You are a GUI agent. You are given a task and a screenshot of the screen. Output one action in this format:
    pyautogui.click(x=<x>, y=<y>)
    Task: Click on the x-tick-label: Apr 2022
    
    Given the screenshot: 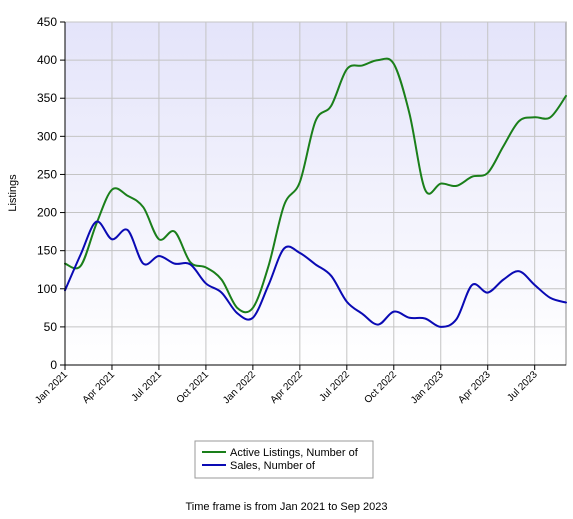 What is the action you would take?
    pyautogui.click(x=286, y=387)
    